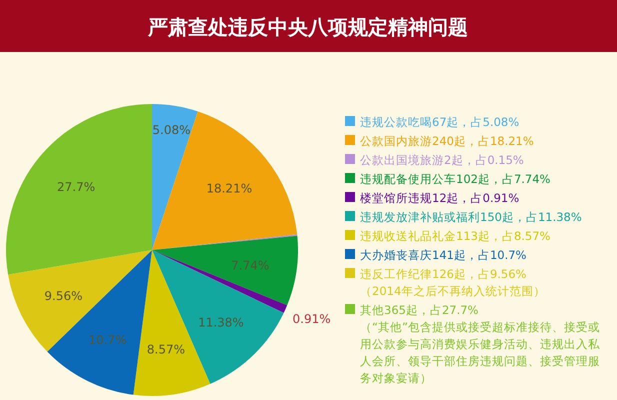  Describe the element at coordinates (480, 344) in the screenshot. I see `legend-label: 其他365起，占27.7% （“其他”包含提供或接受超标准接待、接受或用公款参与高消费娱乐健身活动、违规出入私人会所、领导干部住房违规问题、接受管理服务对象宴请）` at that location.